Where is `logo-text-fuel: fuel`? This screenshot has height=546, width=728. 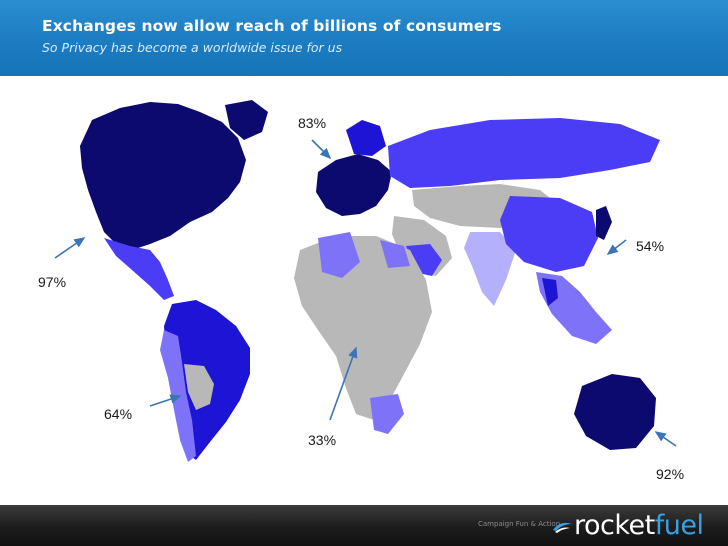
logo-text-fuel: fuel is located at coordinates (679, 525).